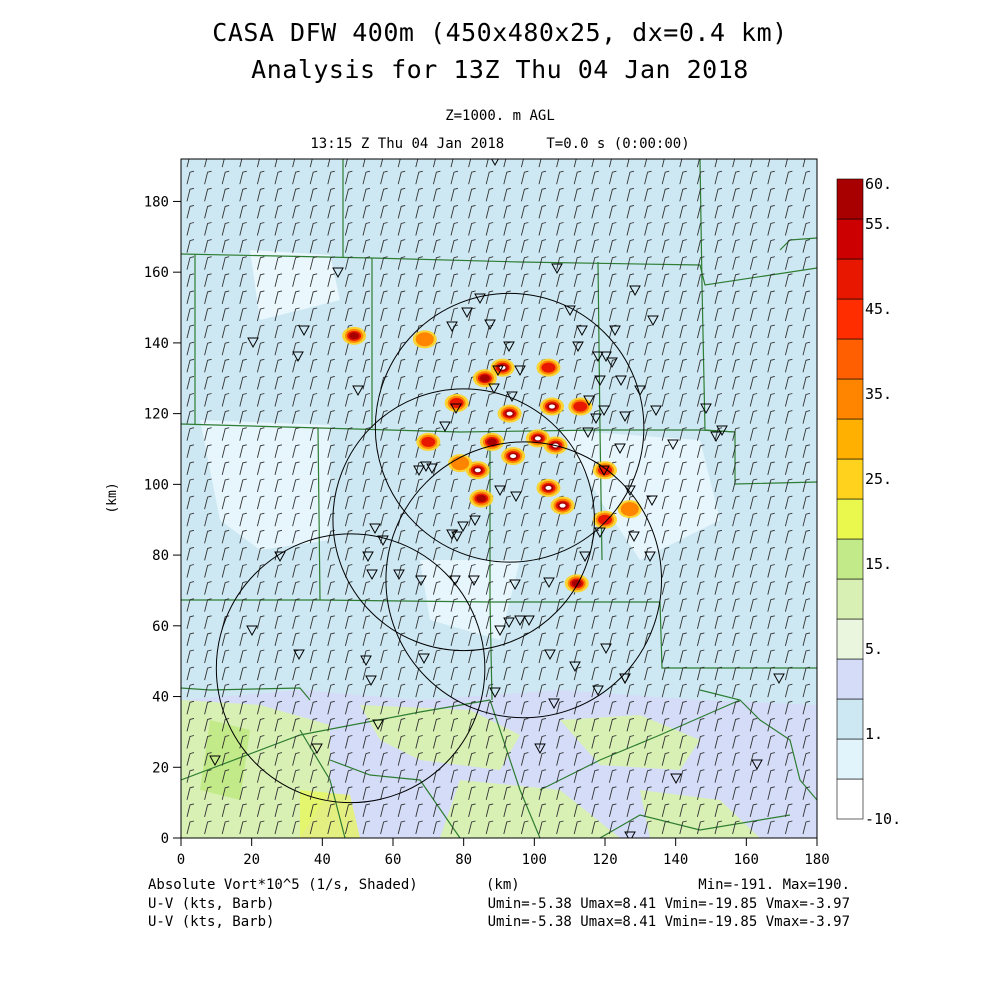  Describe the element at coordinates (165, 839) in the screenshot. I see `y-tick-label: 0` at that location.